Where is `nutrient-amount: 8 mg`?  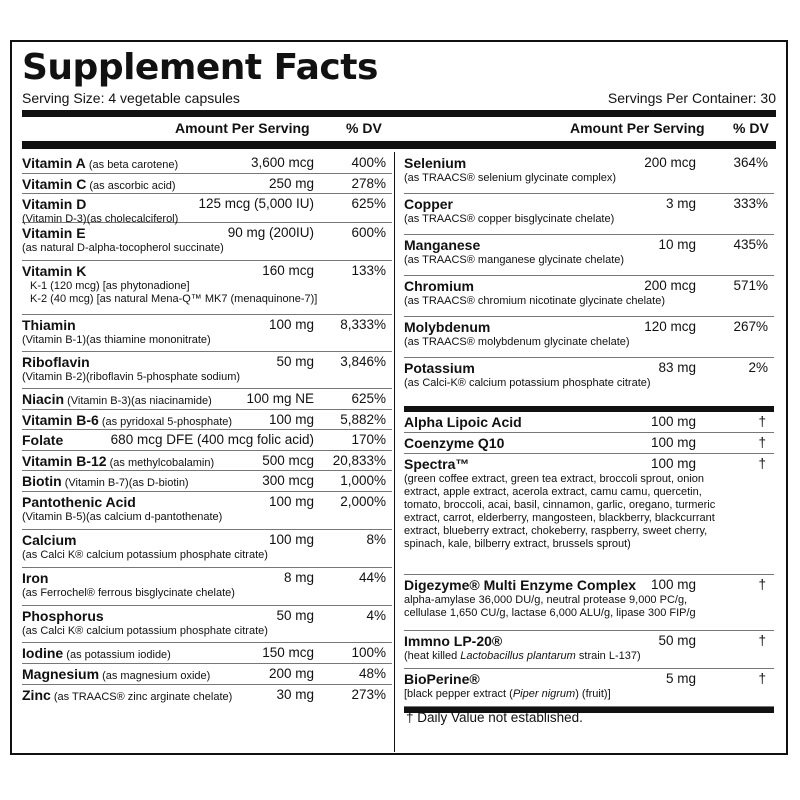
nutrient-amount: 8 mg is located at coordinates (298, 577).